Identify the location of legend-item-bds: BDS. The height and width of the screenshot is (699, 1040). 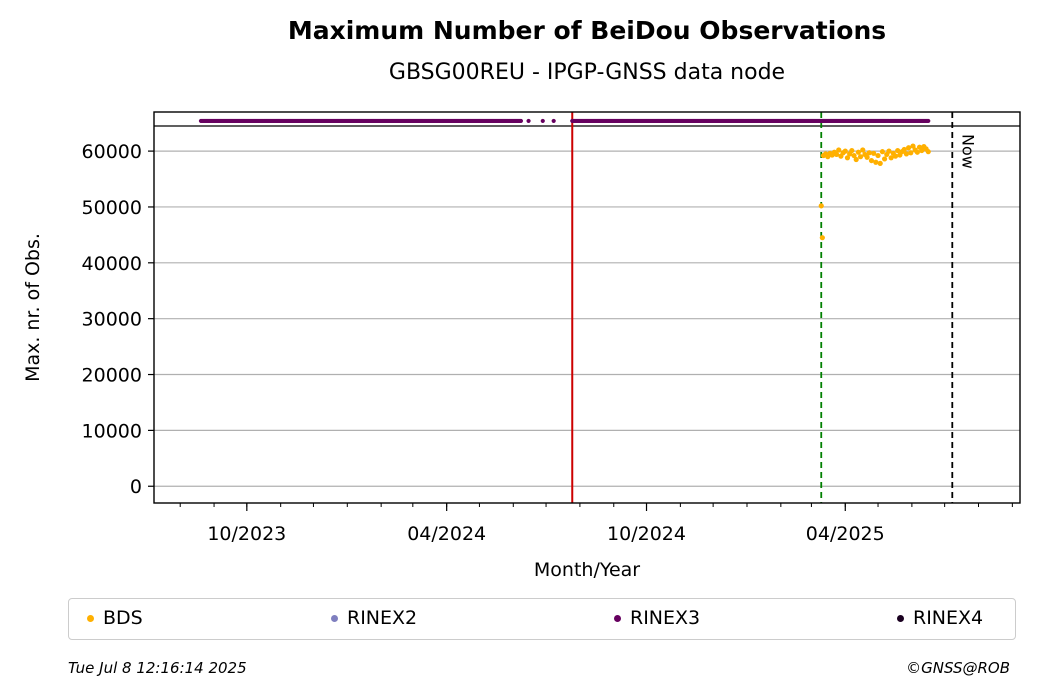
(115, 618).